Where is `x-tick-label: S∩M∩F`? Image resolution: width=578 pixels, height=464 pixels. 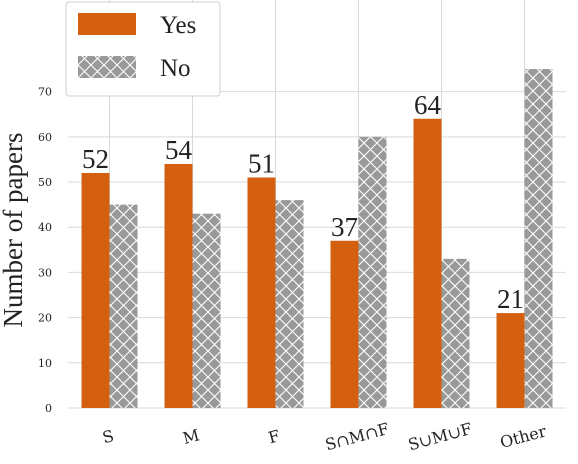 x-tick-label: S∩M∩F is located at coordinates (357, 436).